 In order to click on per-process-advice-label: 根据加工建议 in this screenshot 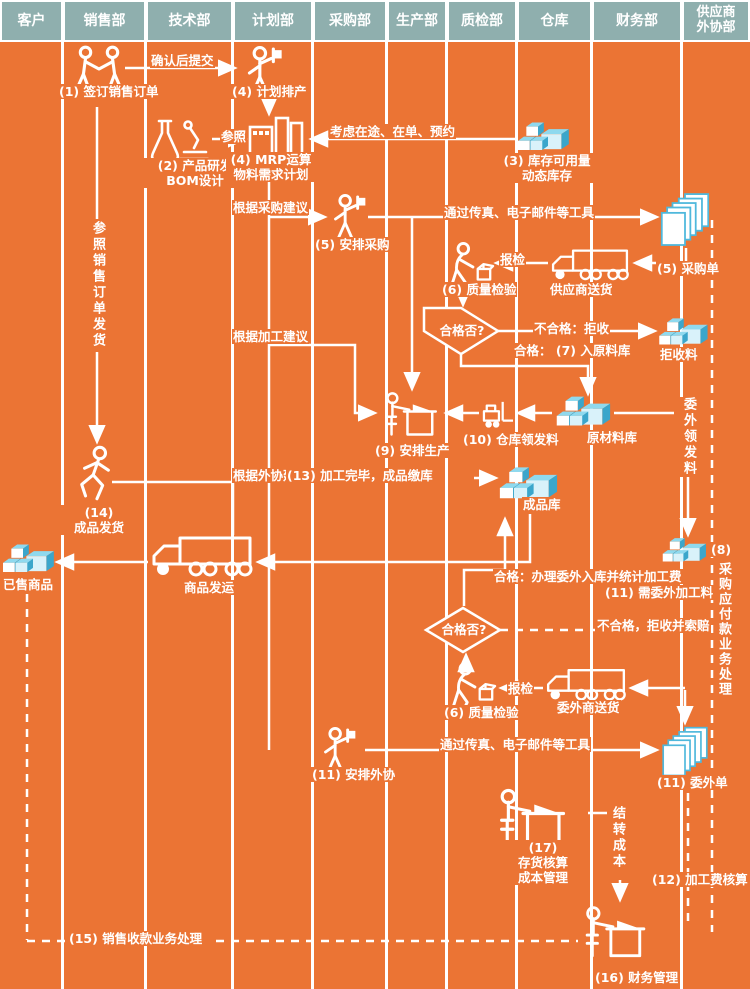, I will do `click(271, 336)`.